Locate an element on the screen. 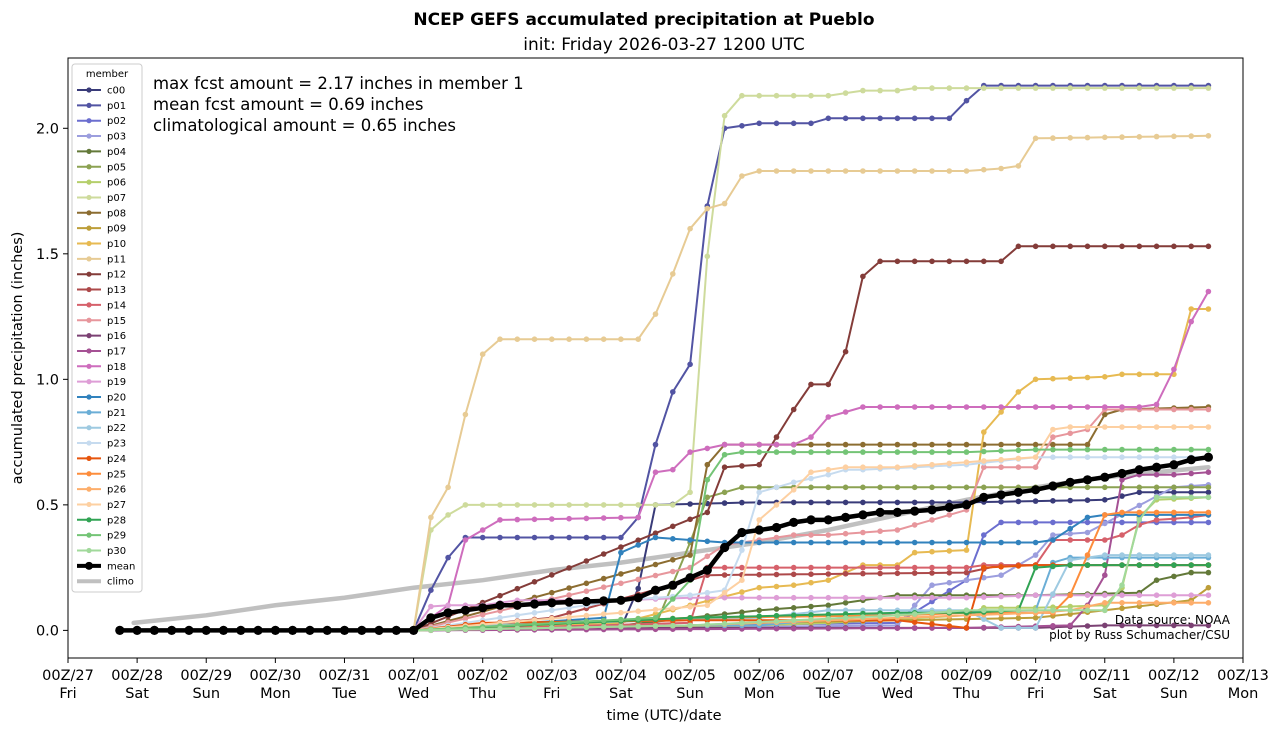  y-axis-label: accumulated precipitation (inches) is located at coordinates (18, 358).